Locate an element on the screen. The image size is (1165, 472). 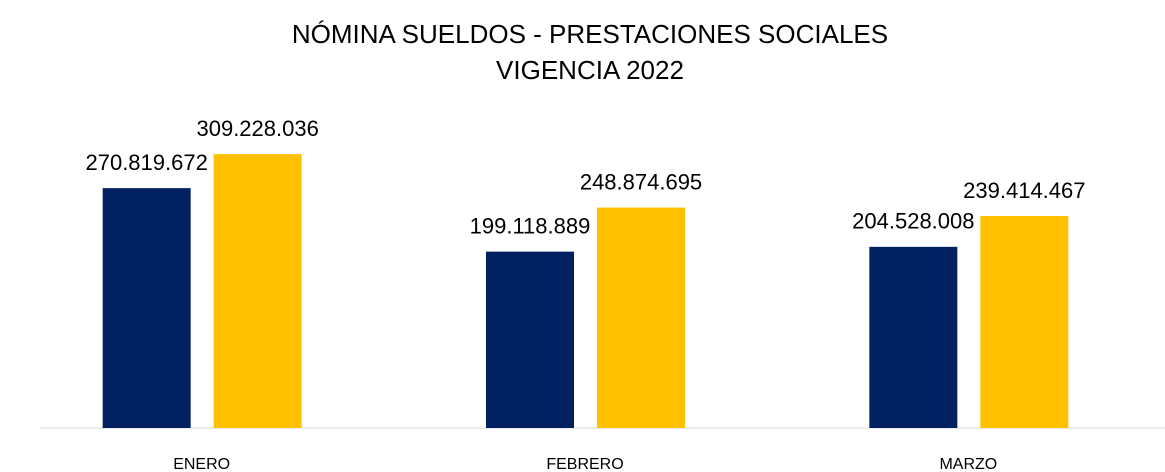
data-label: 199.118.889 is located at coordinates (530, 225).